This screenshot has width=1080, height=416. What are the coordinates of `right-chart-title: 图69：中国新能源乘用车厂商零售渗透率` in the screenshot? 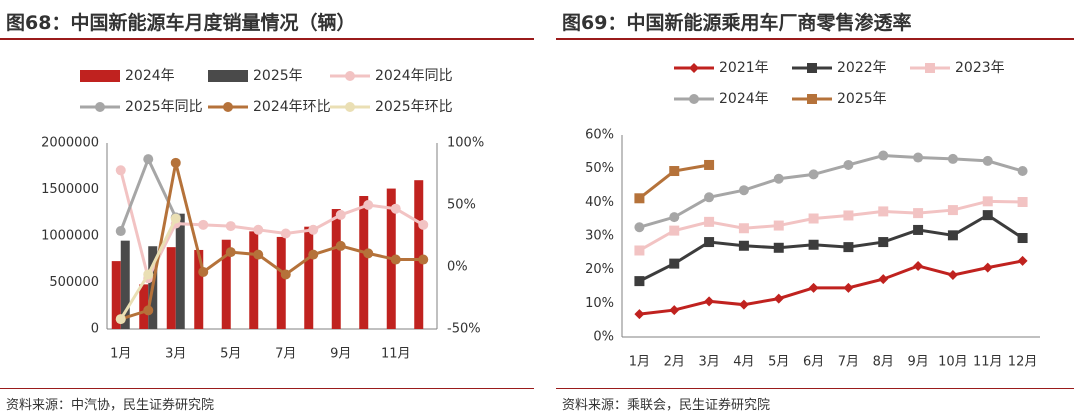 It's located at (737, 23).